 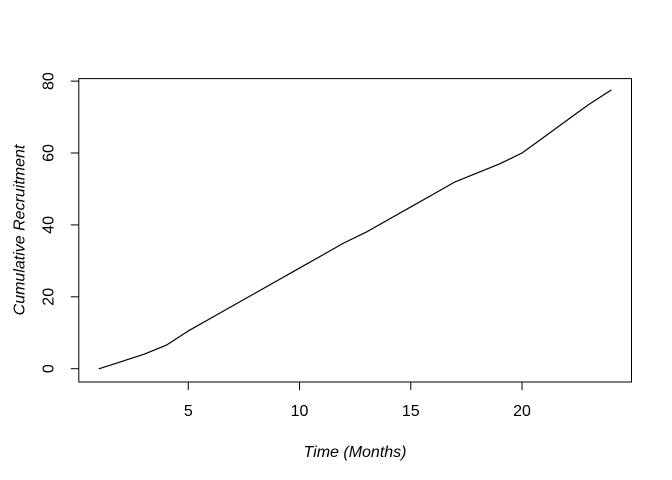 What do you see at coordinates (49, 225) in the screenshot?
I see `y-tick-label: 40` at bounding box center [49, 225].